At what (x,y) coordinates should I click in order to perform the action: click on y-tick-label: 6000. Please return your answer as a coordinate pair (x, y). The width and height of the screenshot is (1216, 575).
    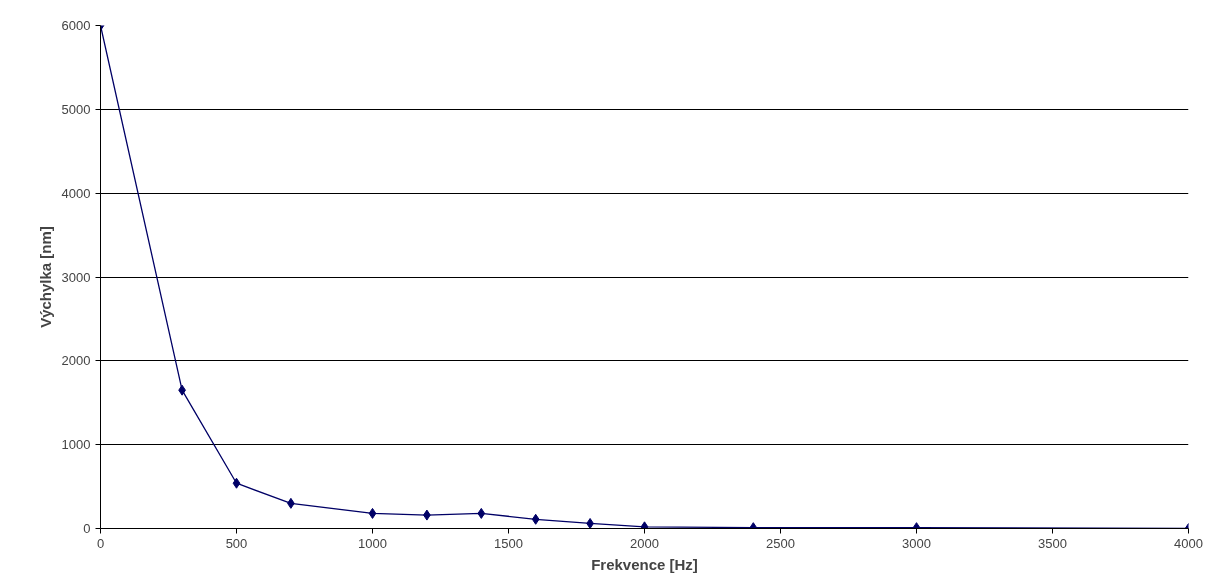
    Looking at the image, I should click on (76, 25).